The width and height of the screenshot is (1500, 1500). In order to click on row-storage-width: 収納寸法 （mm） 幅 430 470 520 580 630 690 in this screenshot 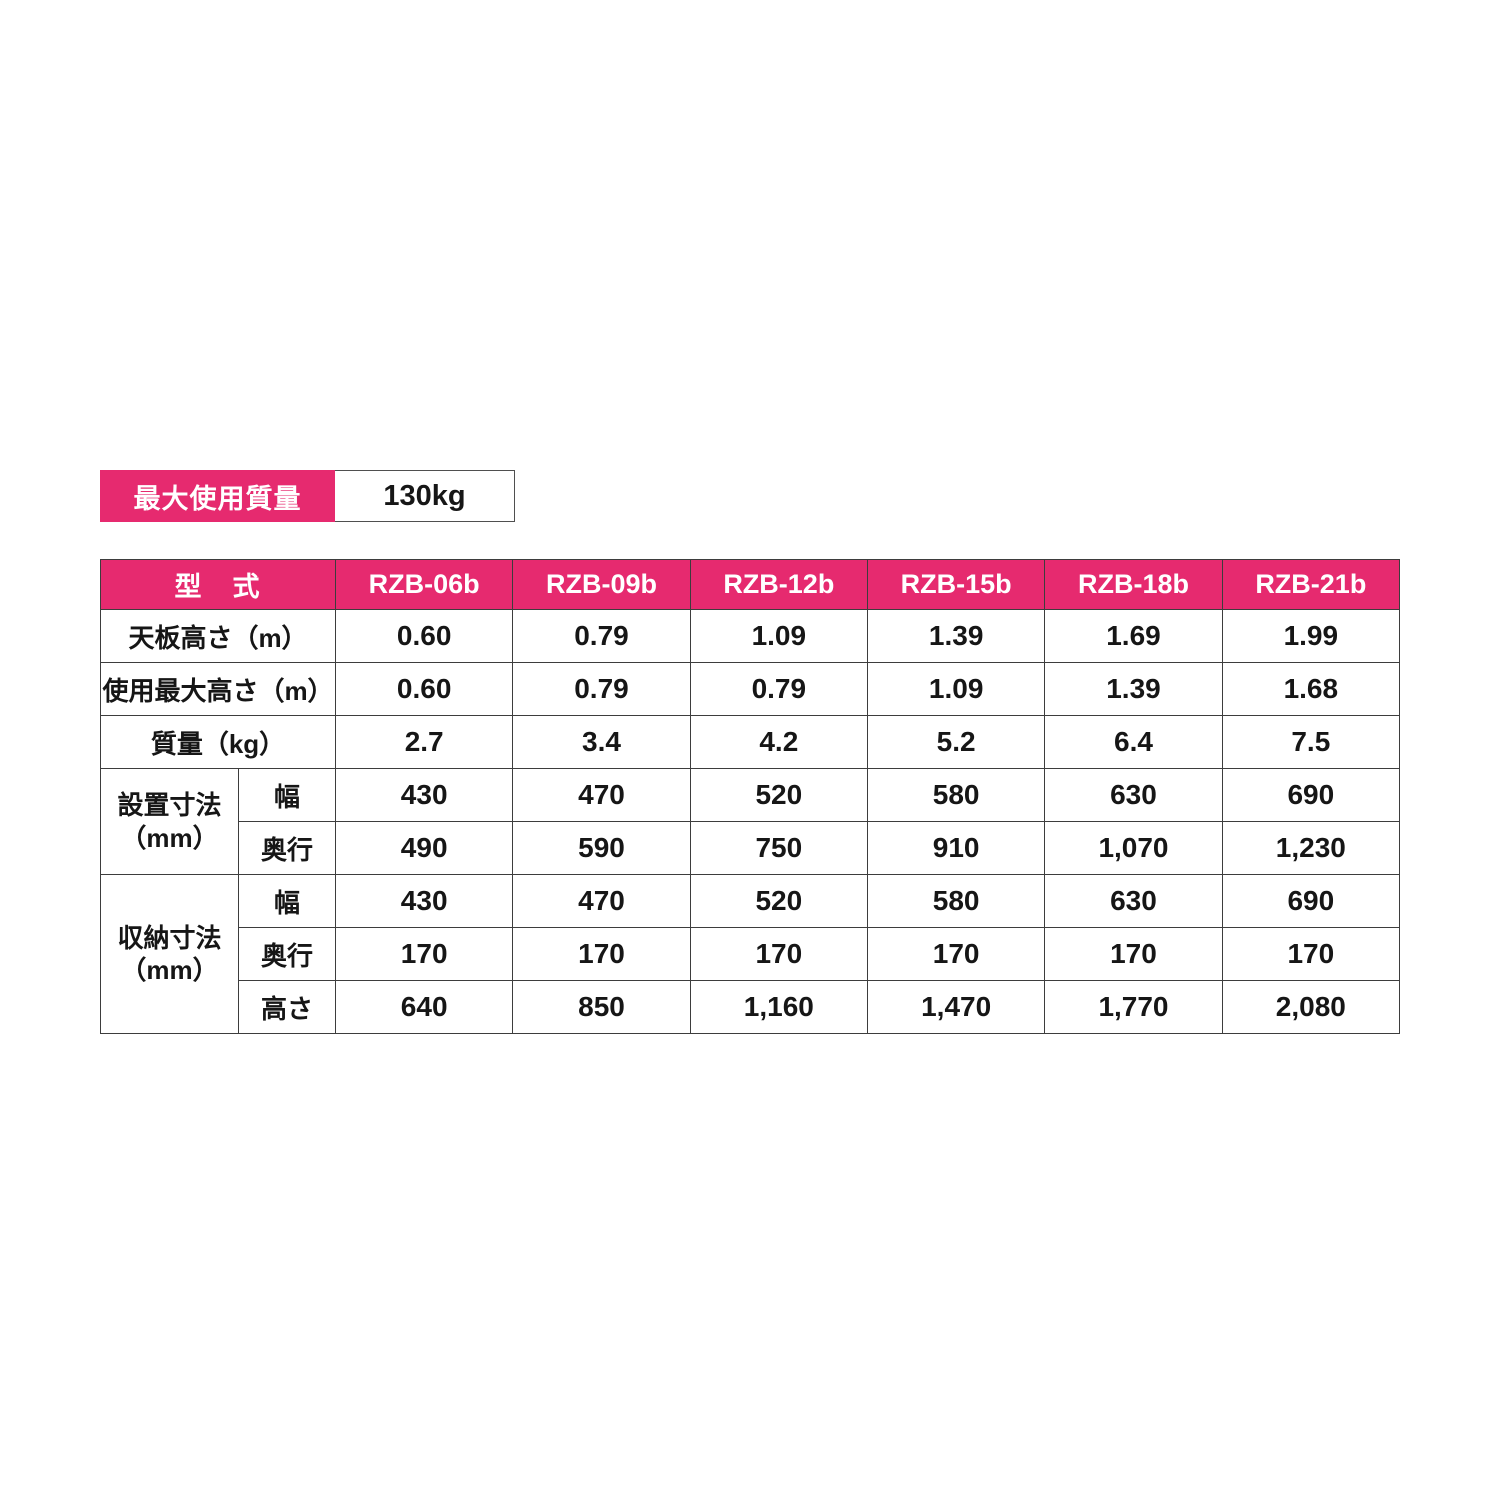, I will do `click(750, 954)`.